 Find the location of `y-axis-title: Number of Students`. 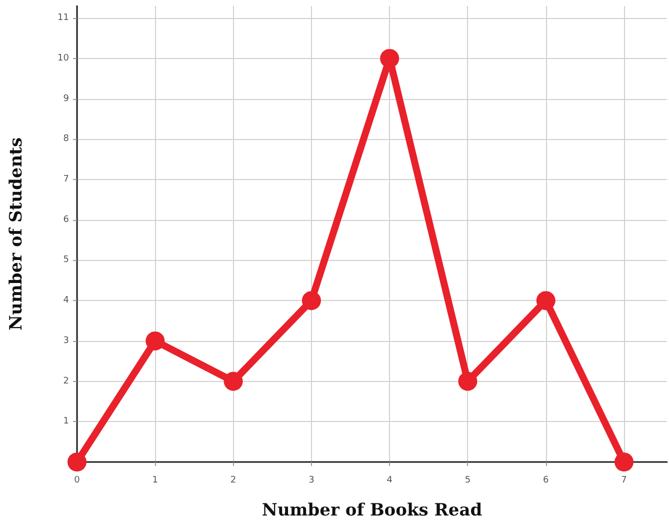

y-axis-title: Number of Students is located at coordinates (16, 234).